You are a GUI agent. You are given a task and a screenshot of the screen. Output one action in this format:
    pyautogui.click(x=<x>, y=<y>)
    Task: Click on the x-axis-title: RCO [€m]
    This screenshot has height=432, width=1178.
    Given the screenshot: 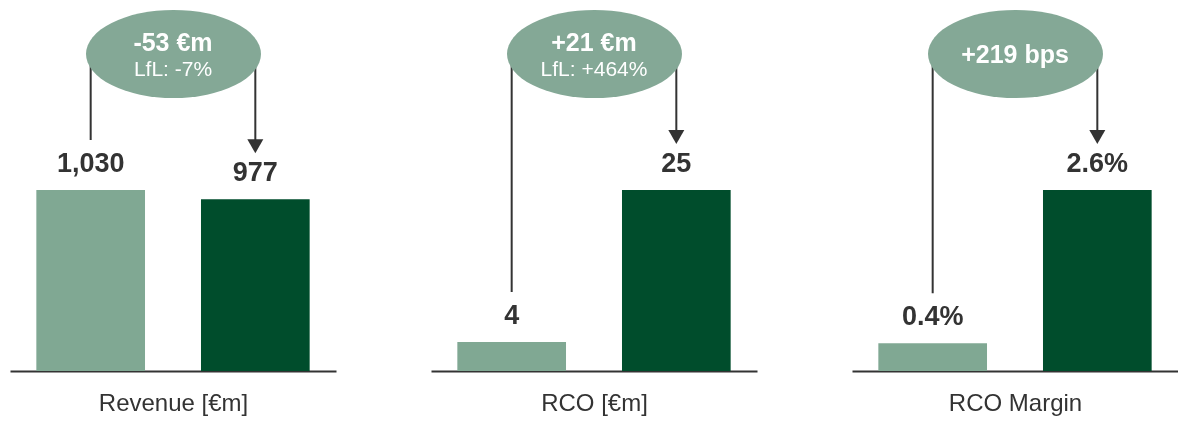 What is the action you would take?
    pyautogui.click(x=594, y=402)
    